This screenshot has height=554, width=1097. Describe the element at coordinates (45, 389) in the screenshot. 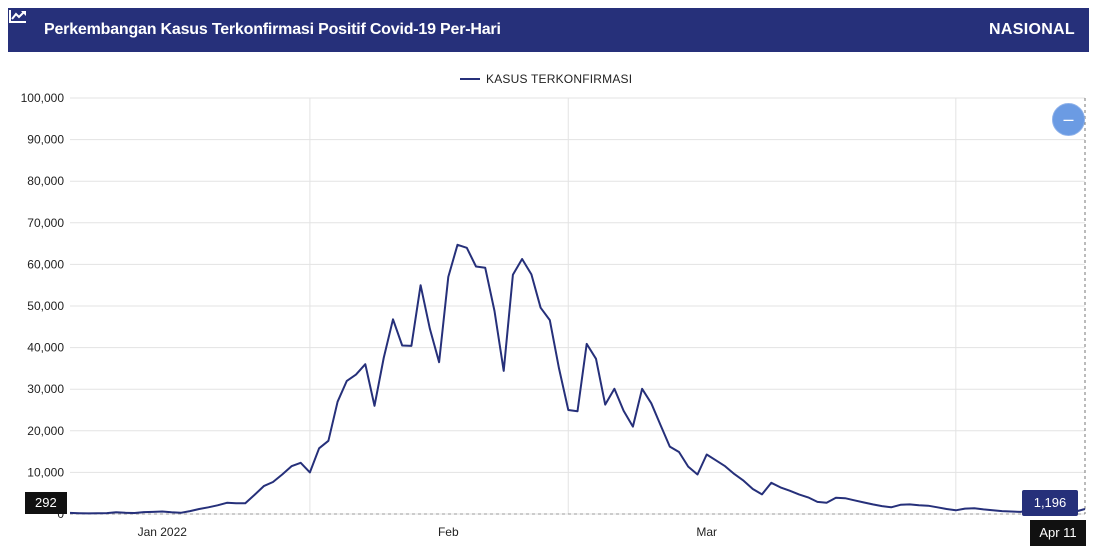

I see `y-tick-label: 30,000` at that location.